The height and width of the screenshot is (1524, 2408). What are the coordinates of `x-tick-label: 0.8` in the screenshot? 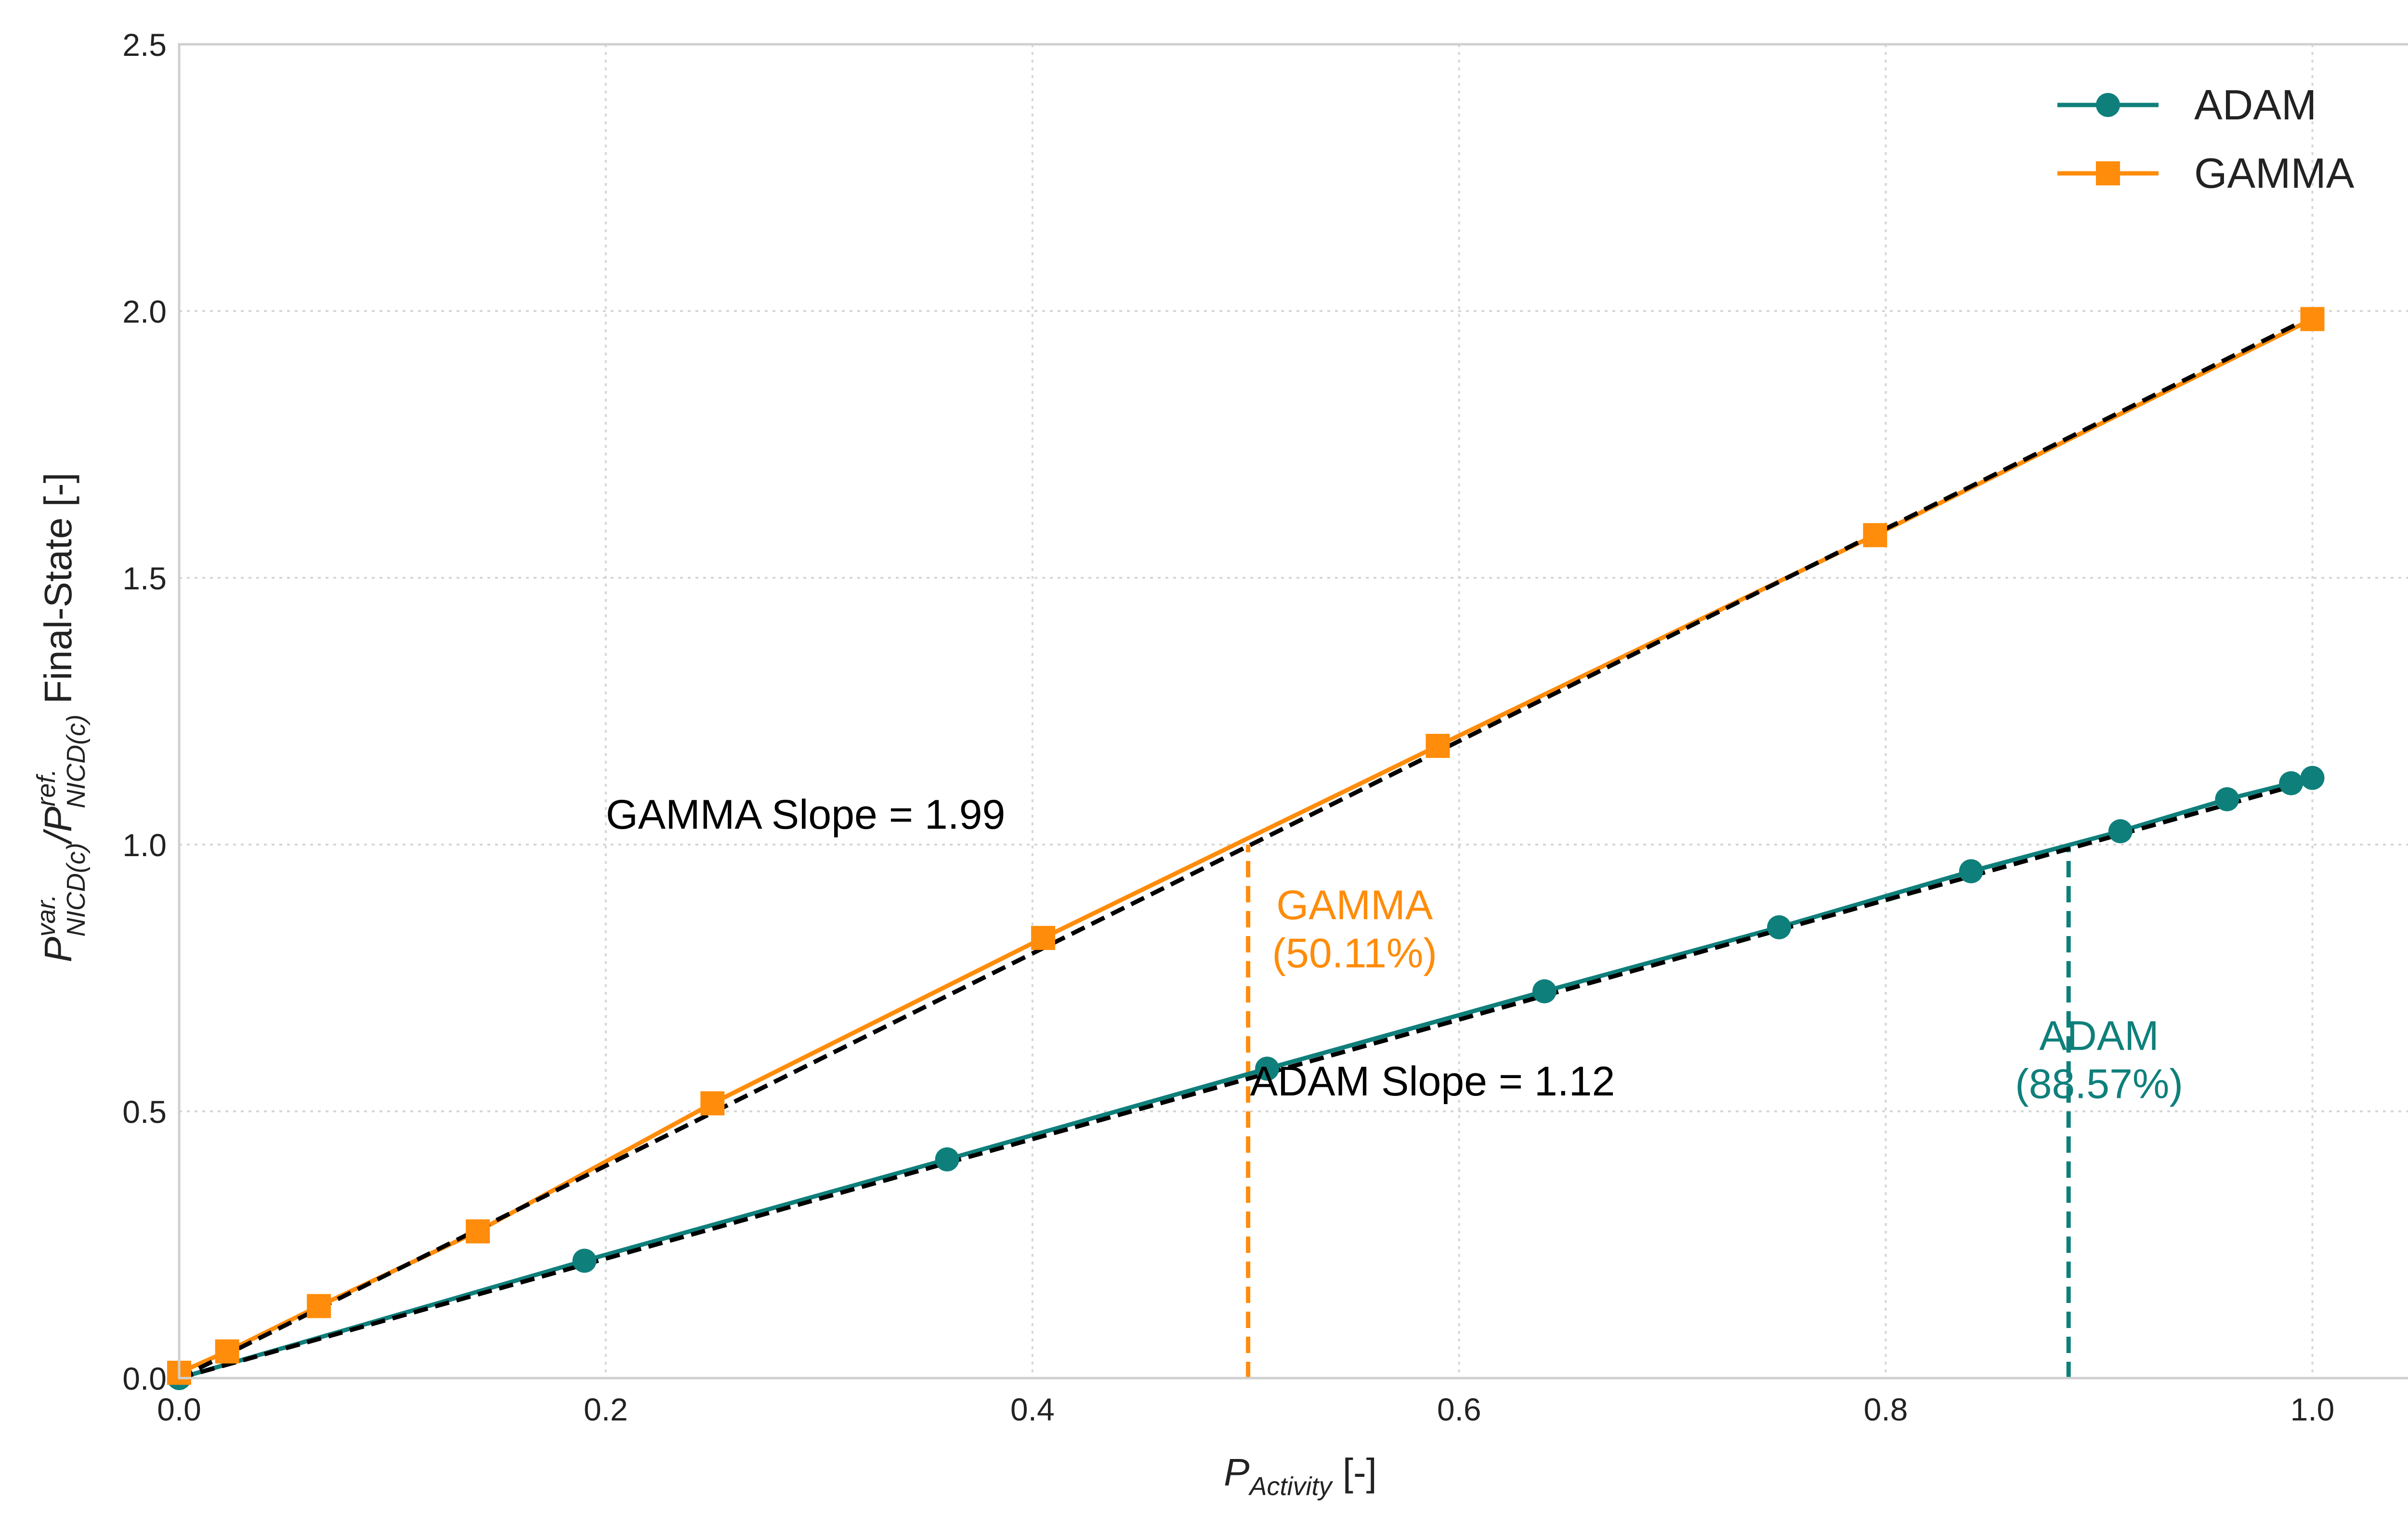 It's located at (1886, 1409).